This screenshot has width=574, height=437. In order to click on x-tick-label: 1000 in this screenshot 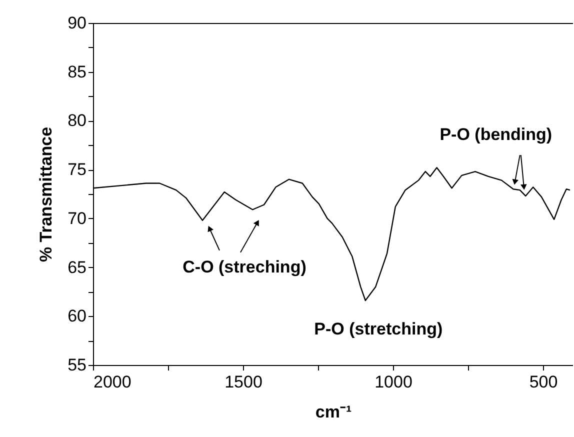, I will do `click(393, 382)`.